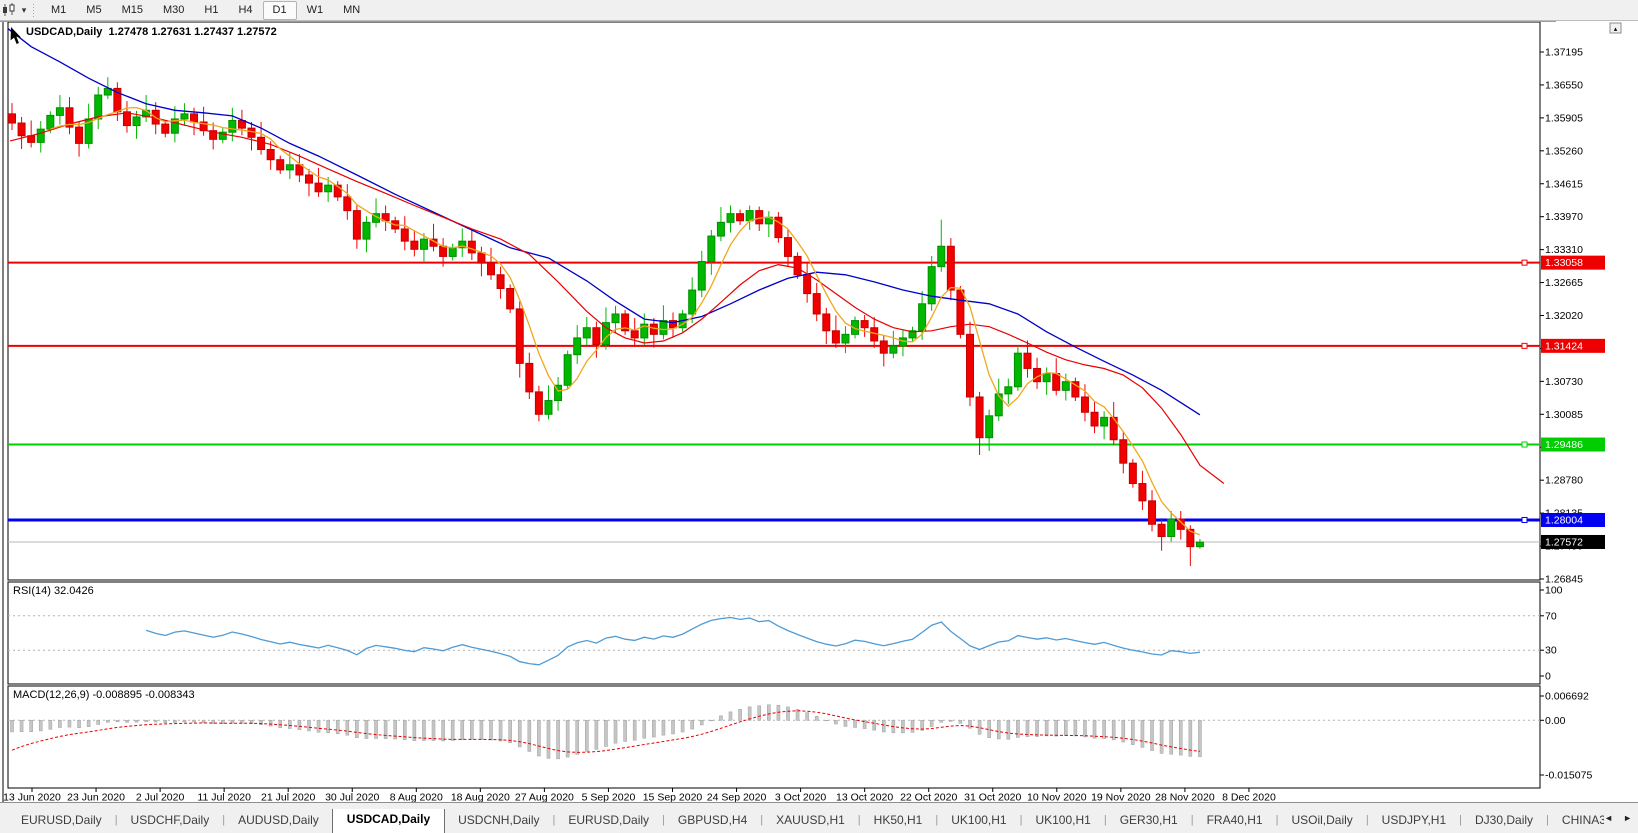  What do you see at coordinates (1567, 697) in the screenshot?
I see `macd-tick-label: 0.006692` at bounding box center [1567, 697].